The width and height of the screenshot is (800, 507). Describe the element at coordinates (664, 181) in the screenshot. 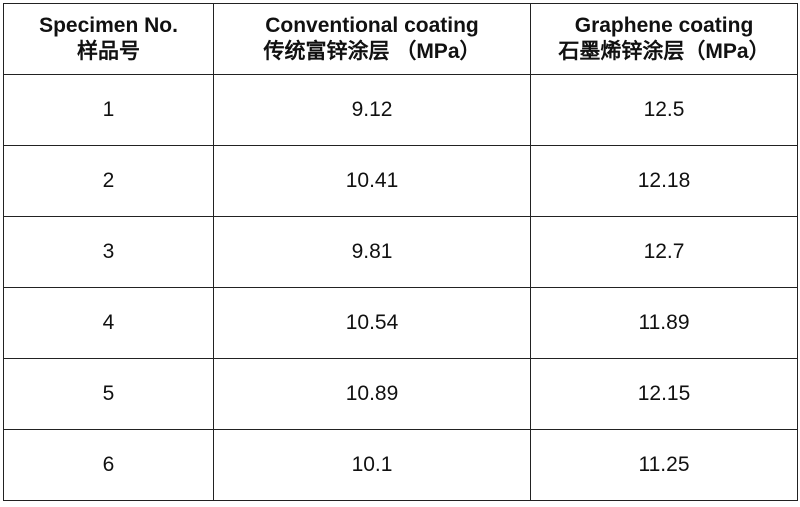

I see `table-cell: 12.18` at that location.